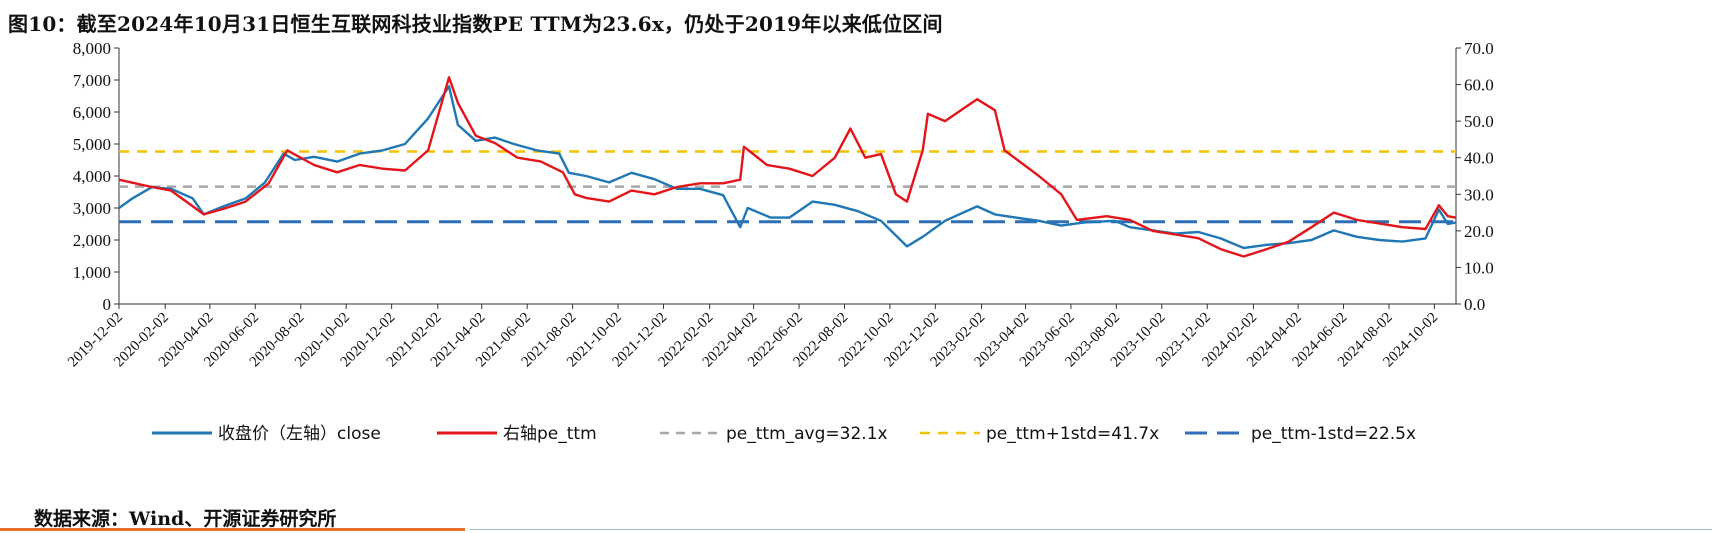 This screenshot has height=533, width=1712. I want to click on left-tick-label: 1,000, so click(92, 272).